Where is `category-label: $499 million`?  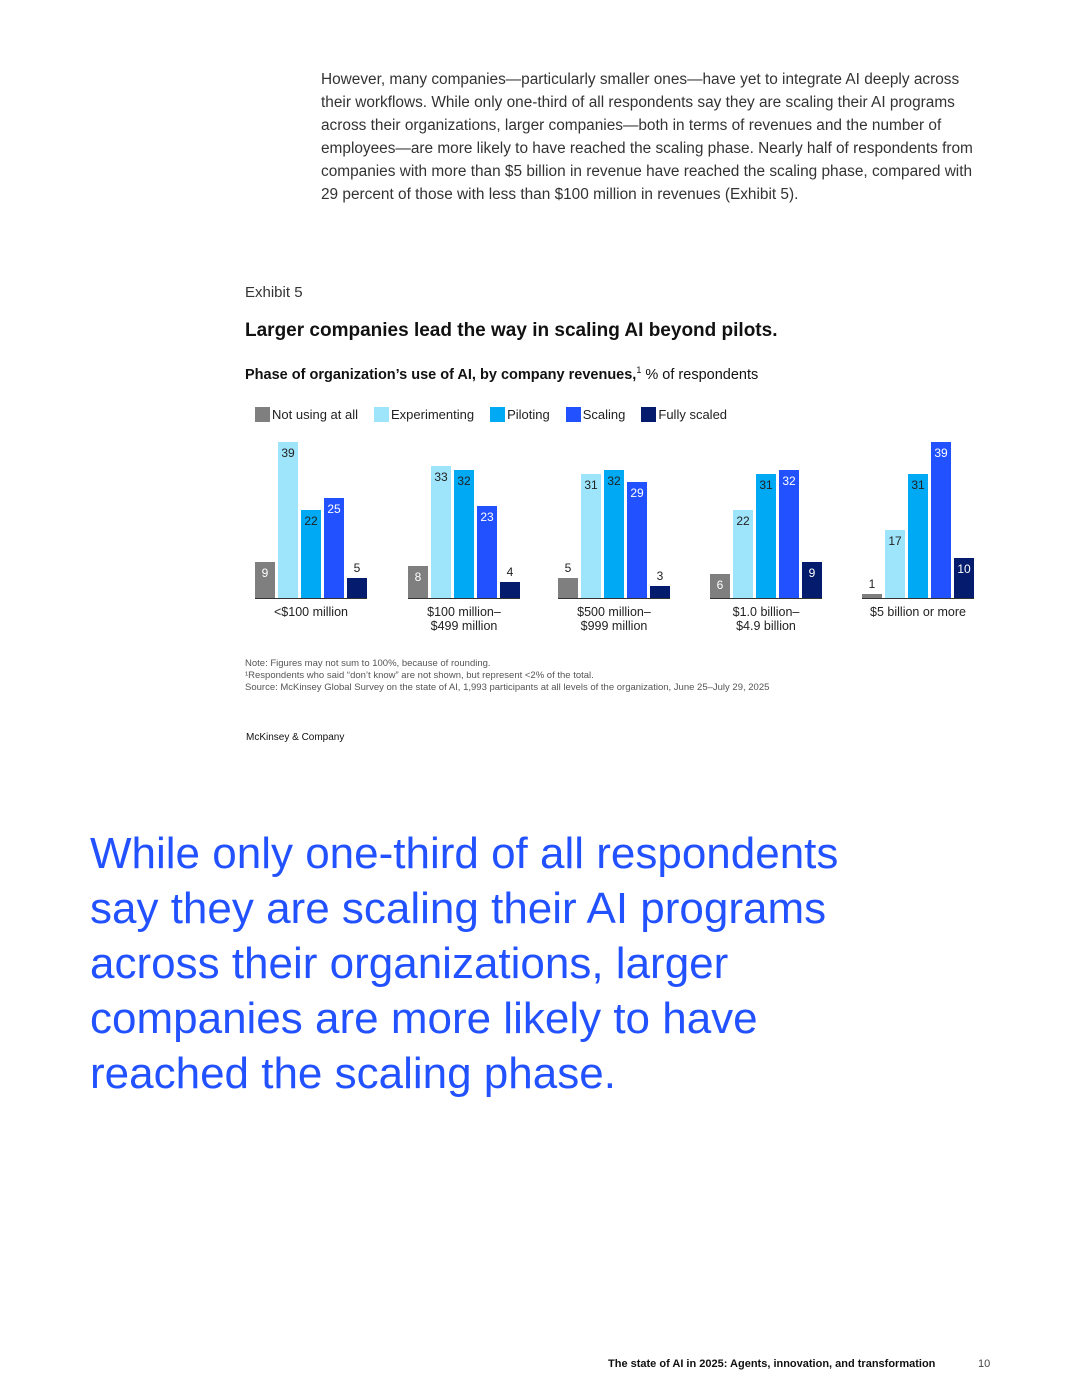
category-label: $499 million is located at coordinates (464, 626).